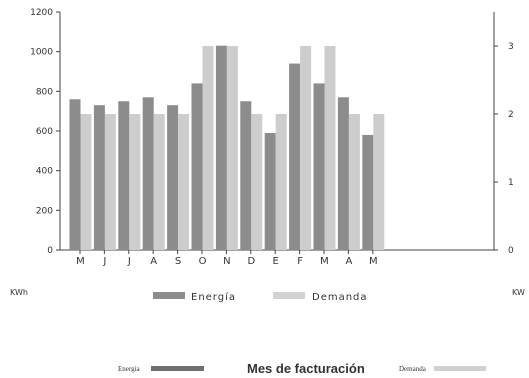 The image size is (529, 378). Describe the element at coordinates (203, 261) in the screenshot. I see `category-label: O` at that location.